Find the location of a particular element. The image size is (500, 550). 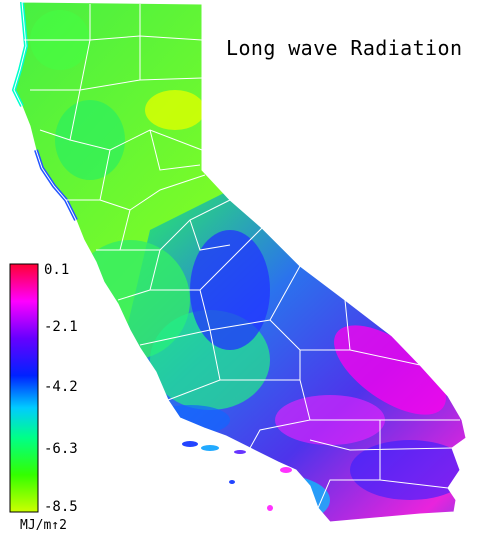

legend-tick-label: -6.3 is located at coordinates (61, 449).